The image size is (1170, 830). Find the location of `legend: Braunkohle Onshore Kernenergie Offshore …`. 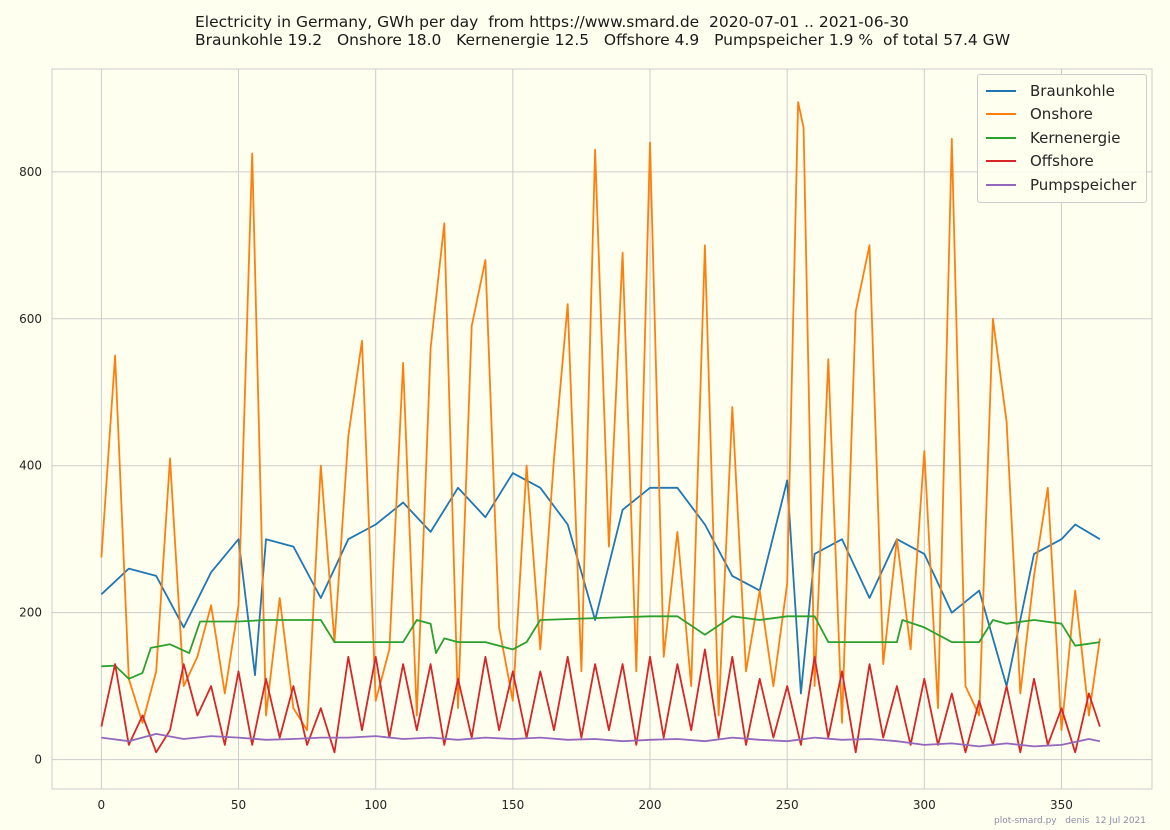

legend: Braunkohle Onshore Kernenergie Offshore … is located at coordinates (1062, 138).